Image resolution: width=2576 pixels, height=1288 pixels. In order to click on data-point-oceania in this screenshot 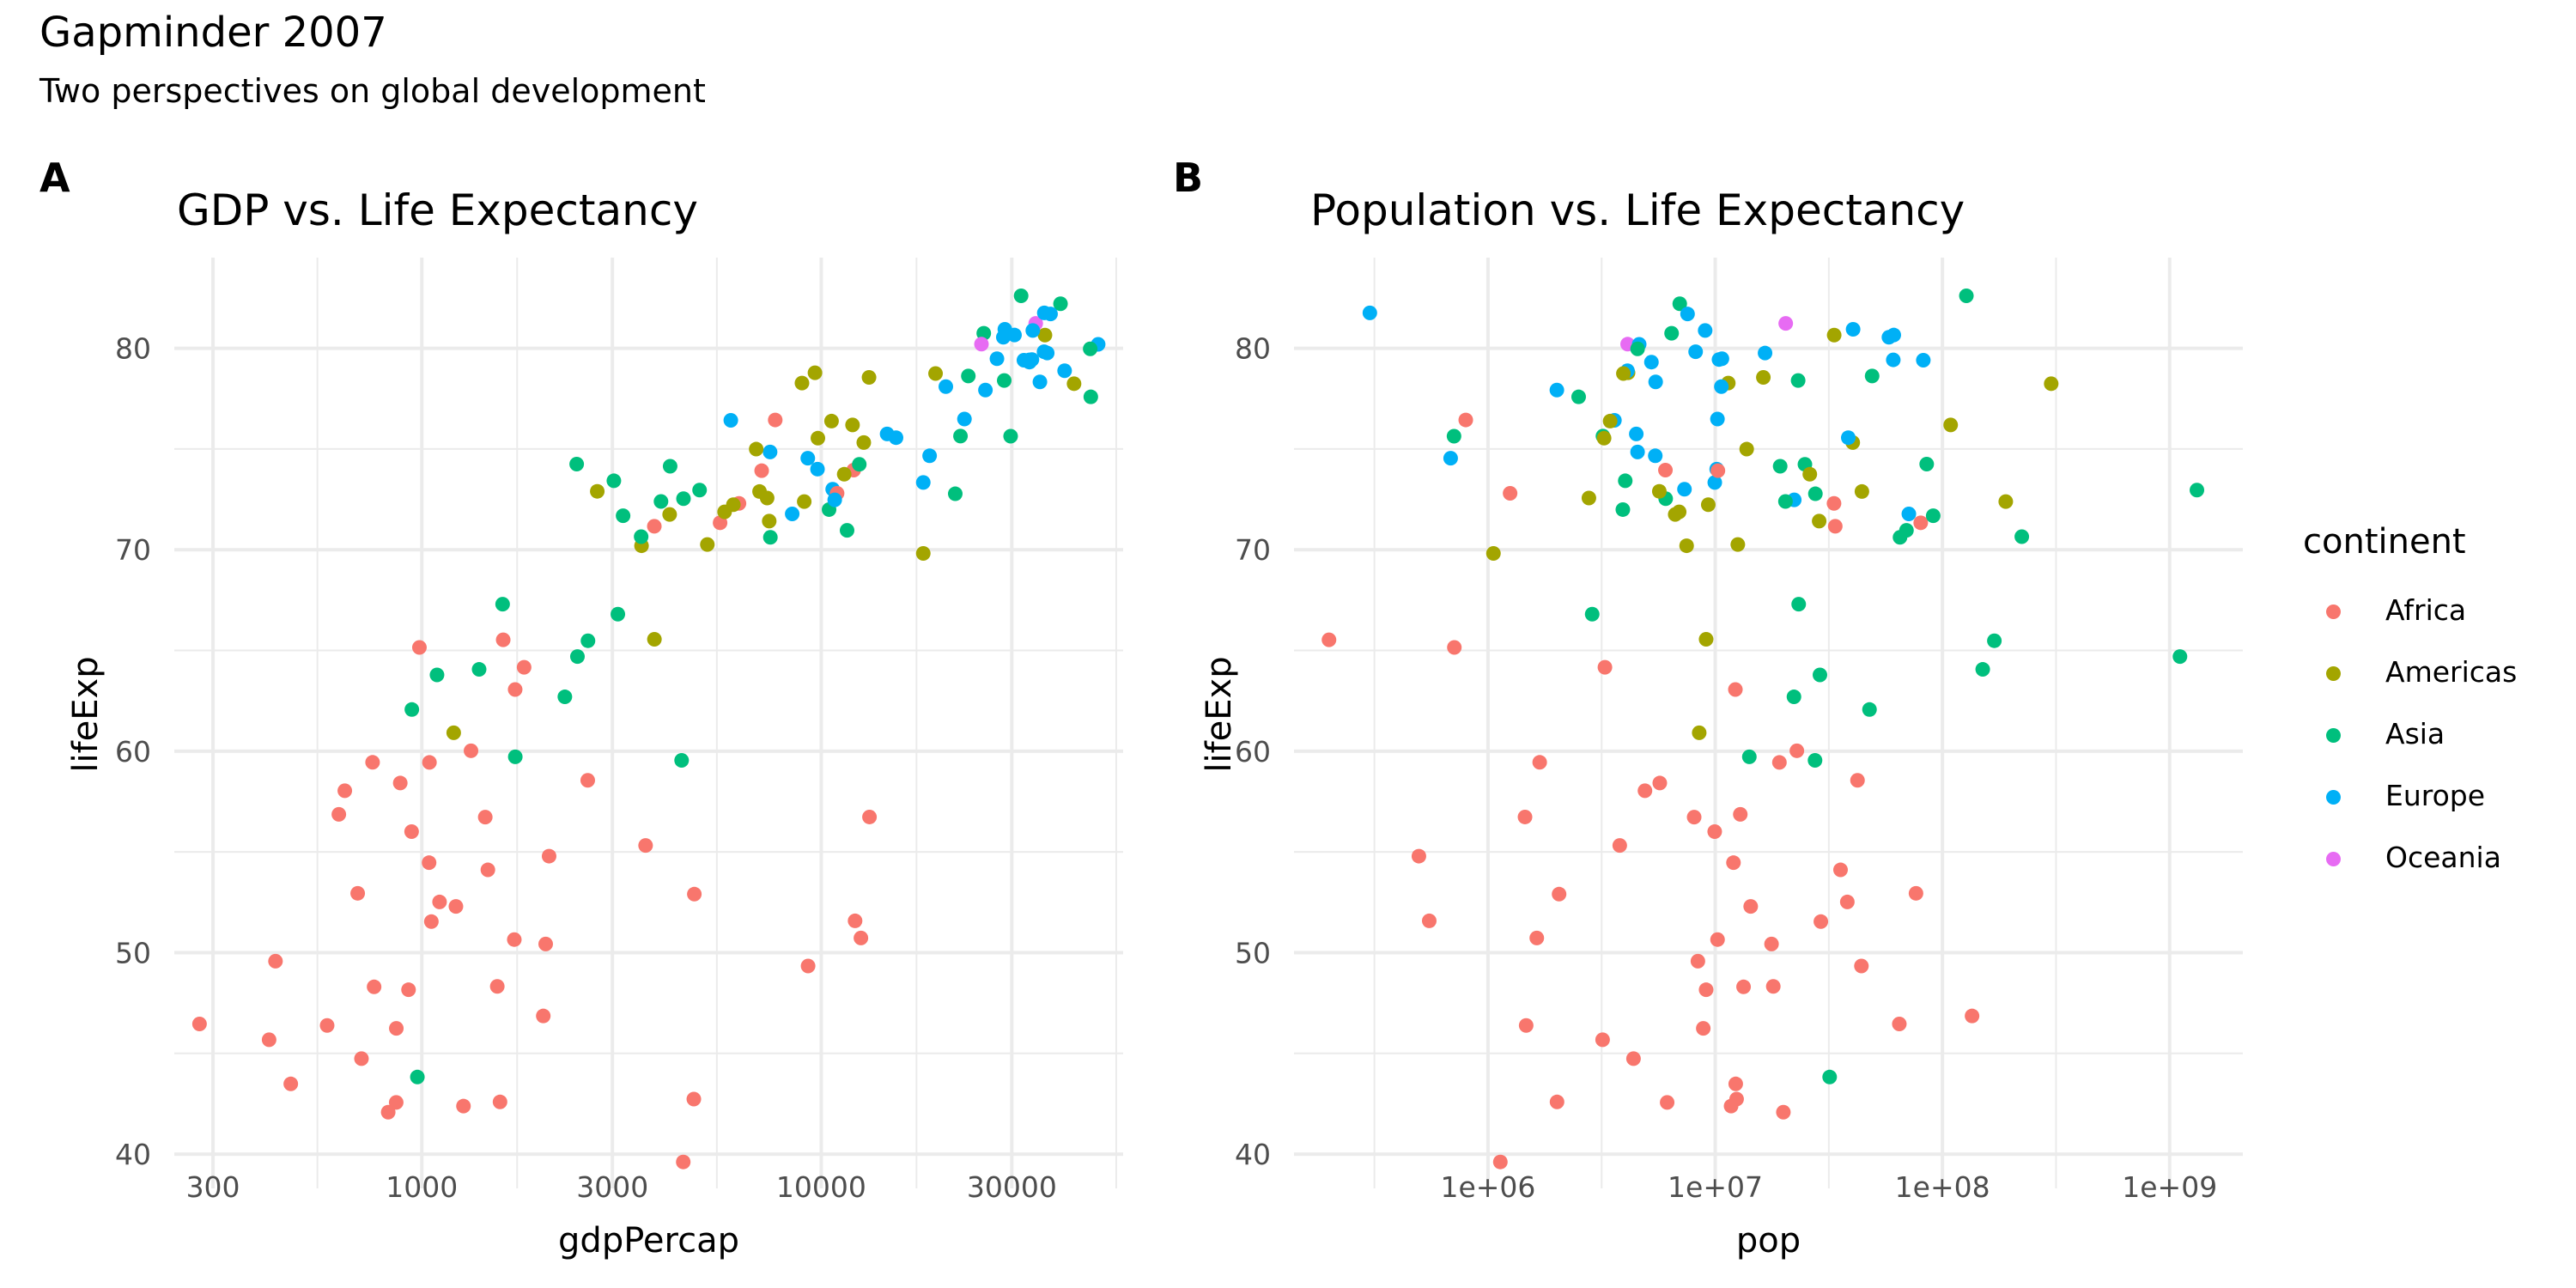, I will do `click(981, 345)`.